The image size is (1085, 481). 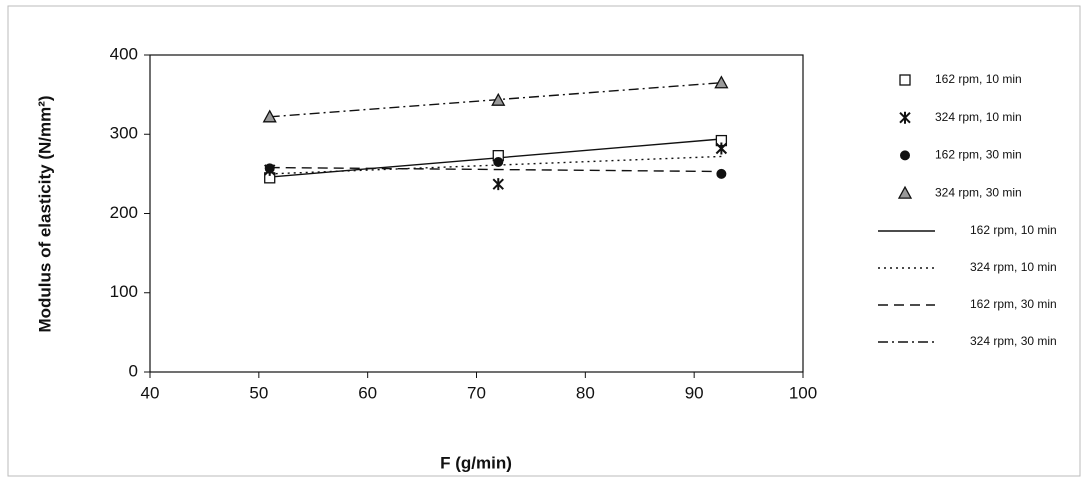 What do you see at coordinates (124, 291) in the screenshot?
I see `y-tick-label: 100` at bounding box center [124, 291].